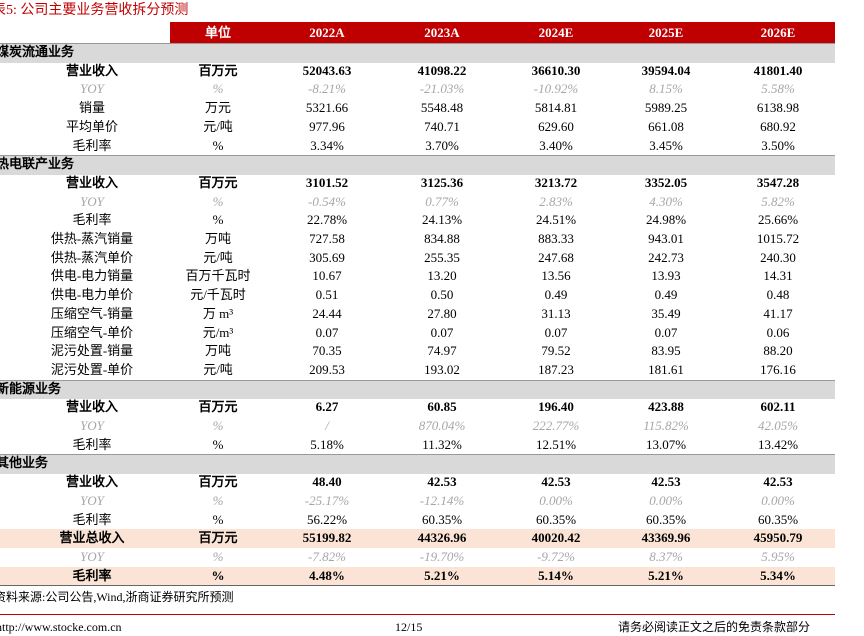 This screenshot has width=864, height=636. What do you see at coordinates (778, 538) in the screenshot?
I see `cell-value: 45950.79` at bounding box center [778, 538].